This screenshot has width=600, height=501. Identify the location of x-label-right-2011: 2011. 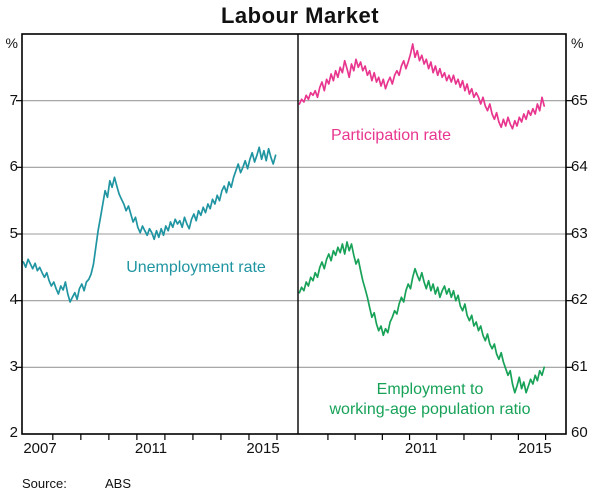
(421, 448).